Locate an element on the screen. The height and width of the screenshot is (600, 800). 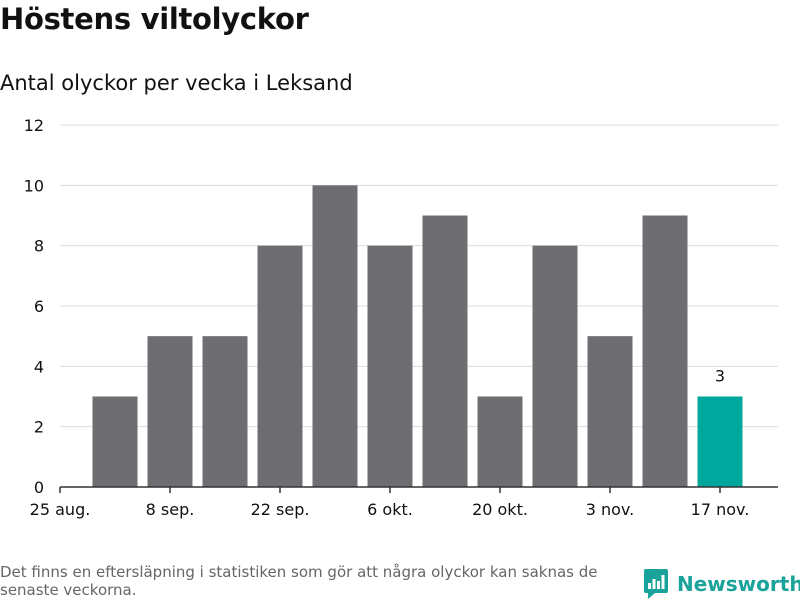
bar-highlight is located at coordinates (720, 441).